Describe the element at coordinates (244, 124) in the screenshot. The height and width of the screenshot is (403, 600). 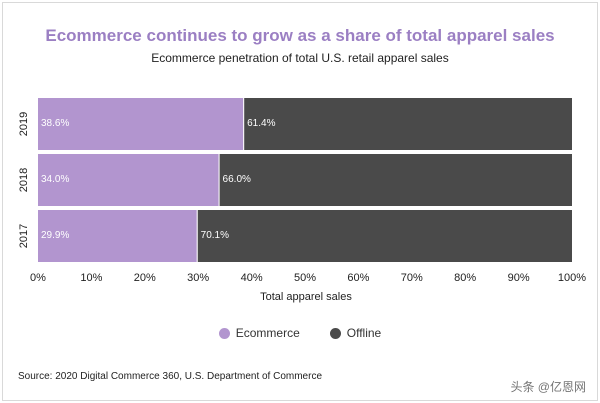
I see `segment-divider-2019` at that location.